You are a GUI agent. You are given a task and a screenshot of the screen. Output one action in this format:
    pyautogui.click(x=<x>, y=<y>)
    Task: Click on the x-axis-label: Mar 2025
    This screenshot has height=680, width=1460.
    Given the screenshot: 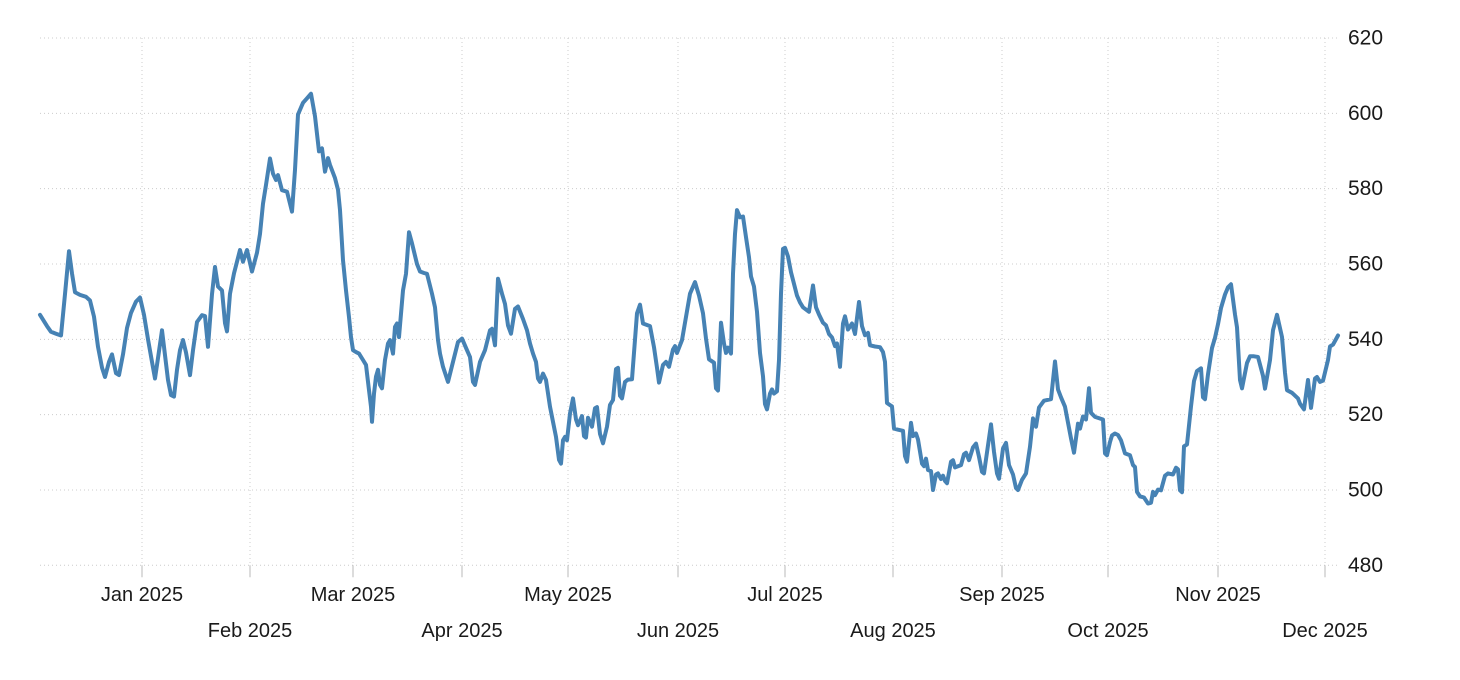 What is the action you would take?
    pyautogui.click(x=353, y=595)
    